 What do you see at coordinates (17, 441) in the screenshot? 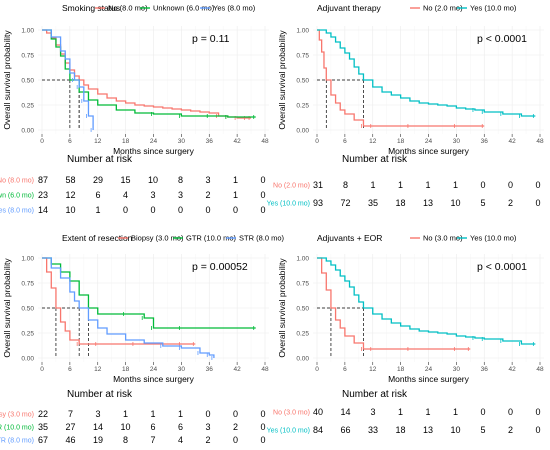
I see `risk-row-label: STR (8.0 mo)` at bounding box center [17, 441].